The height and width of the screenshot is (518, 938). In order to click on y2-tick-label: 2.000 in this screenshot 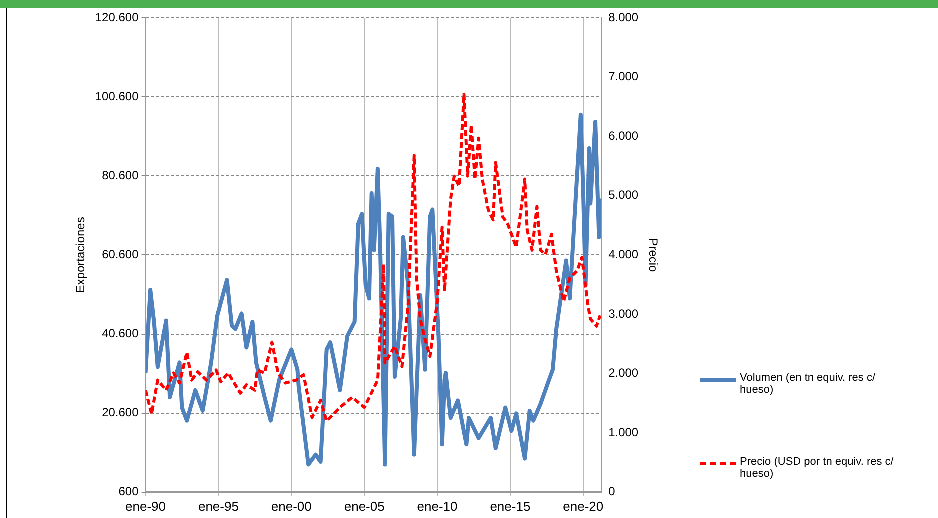, I will do `click(623, 373)`.